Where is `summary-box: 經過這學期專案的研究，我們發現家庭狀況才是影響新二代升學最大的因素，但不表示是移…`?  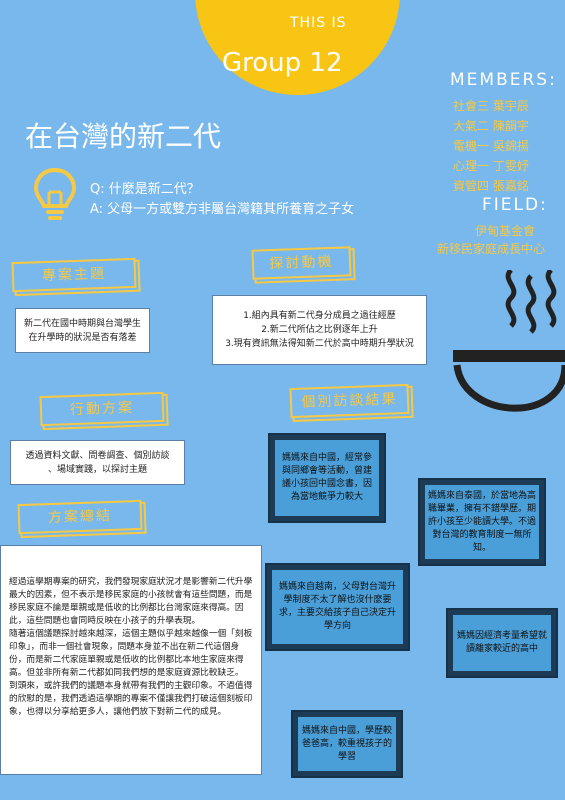 summary-box: 經過這學期專案的研究，我們發現家庭狀況才是影響新二代升學最大的因素，但不表示是移… is located at coordinates (131, 660).